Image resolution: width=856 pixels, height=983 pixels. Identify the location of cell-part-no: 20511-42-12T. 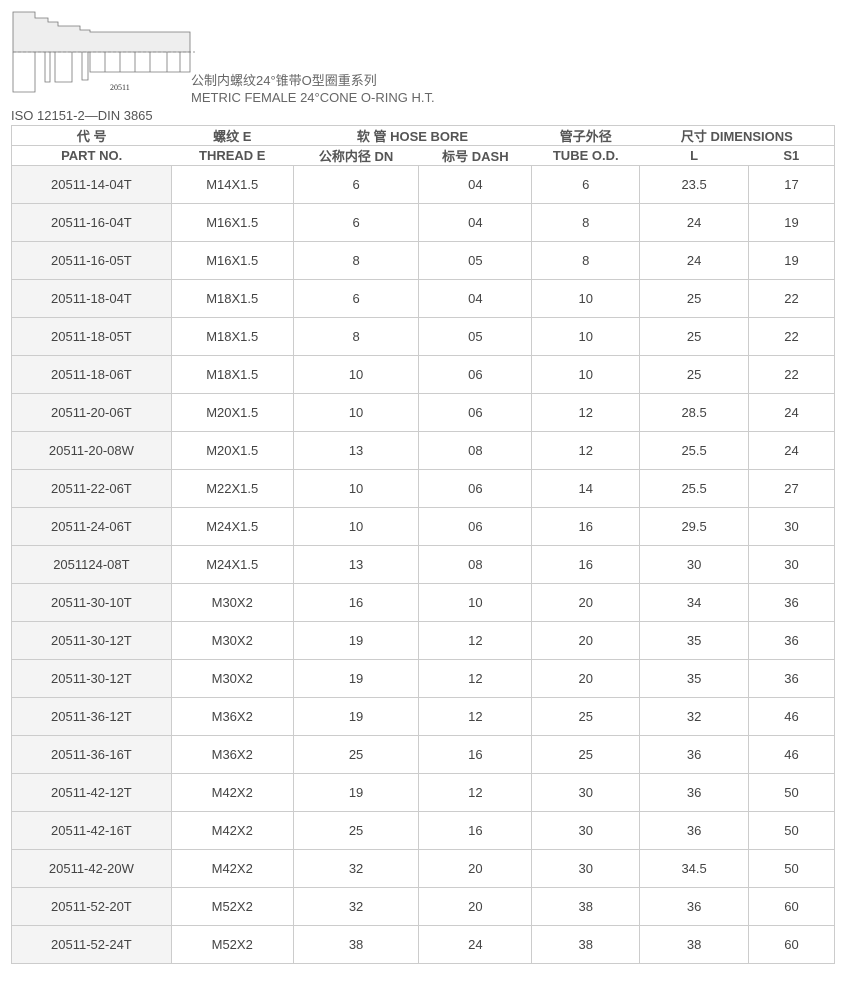
(91, 792).